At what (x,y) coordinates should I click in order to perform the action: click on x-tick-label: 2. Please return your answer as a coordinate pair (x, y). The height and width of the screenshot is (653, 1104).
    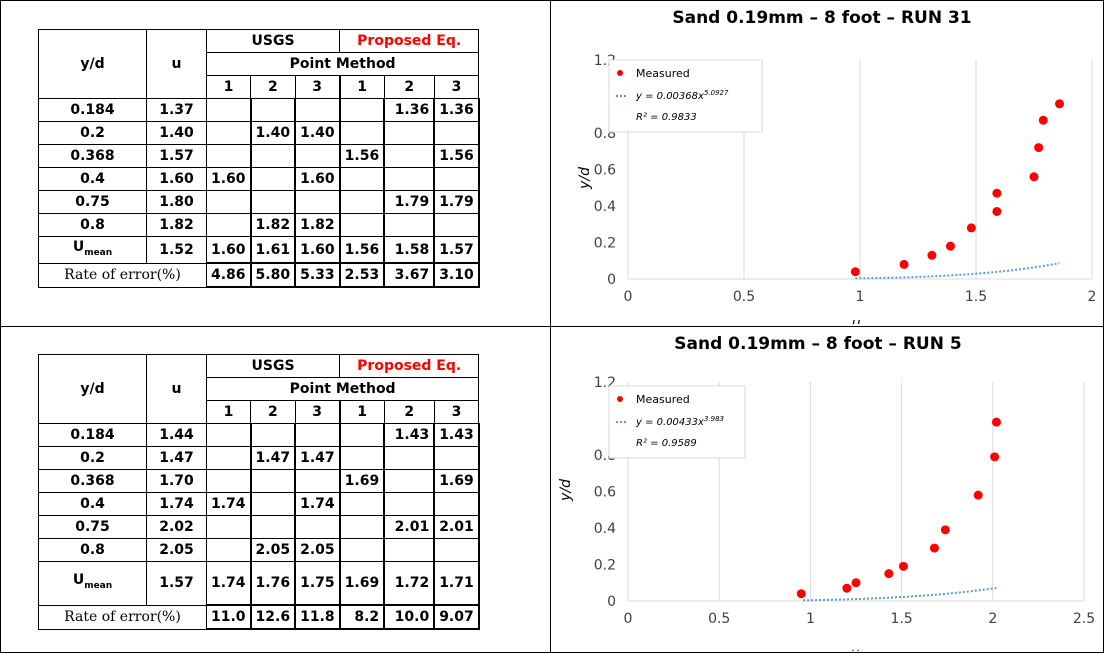
    Looking at the image, I should click on (992, 619).